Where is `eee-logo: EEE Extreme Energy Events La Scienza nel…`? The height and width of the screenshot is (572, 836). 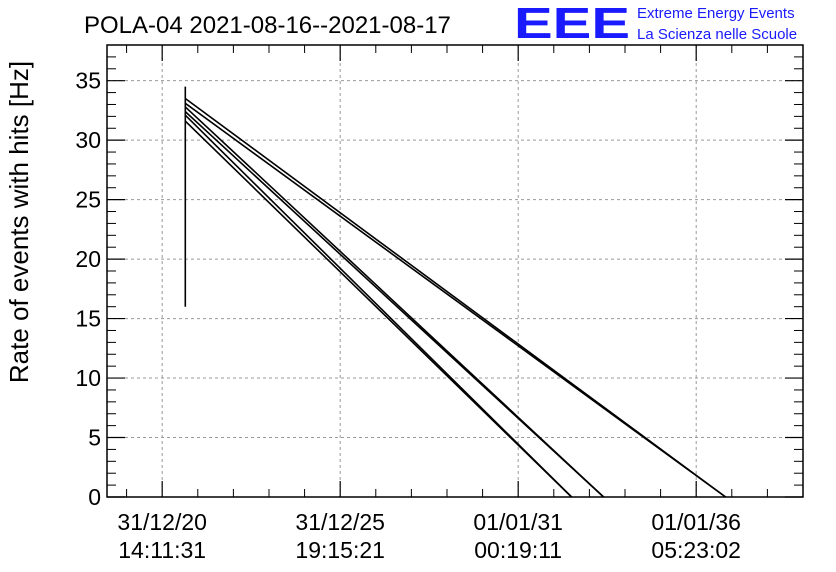 eee-logo: EEE Extreme Energy Events La Scienza nel… is located at coordinates (655, 24).